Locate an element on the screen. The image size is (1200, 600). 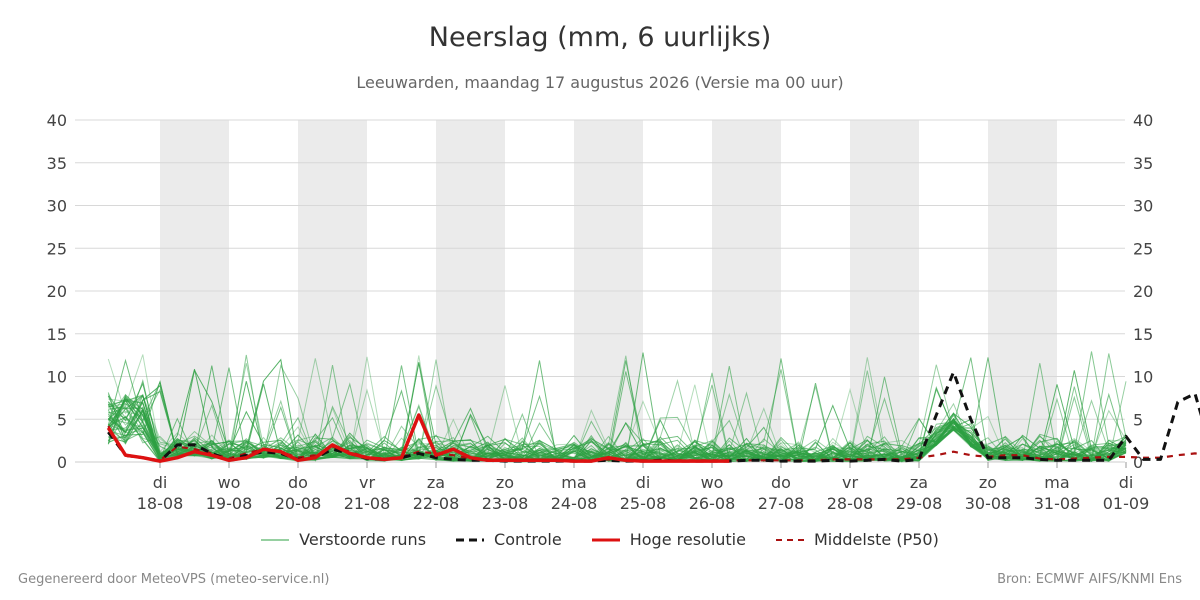
legend-item-hires: Hoge resolutie is located at coordinates (668, 539).